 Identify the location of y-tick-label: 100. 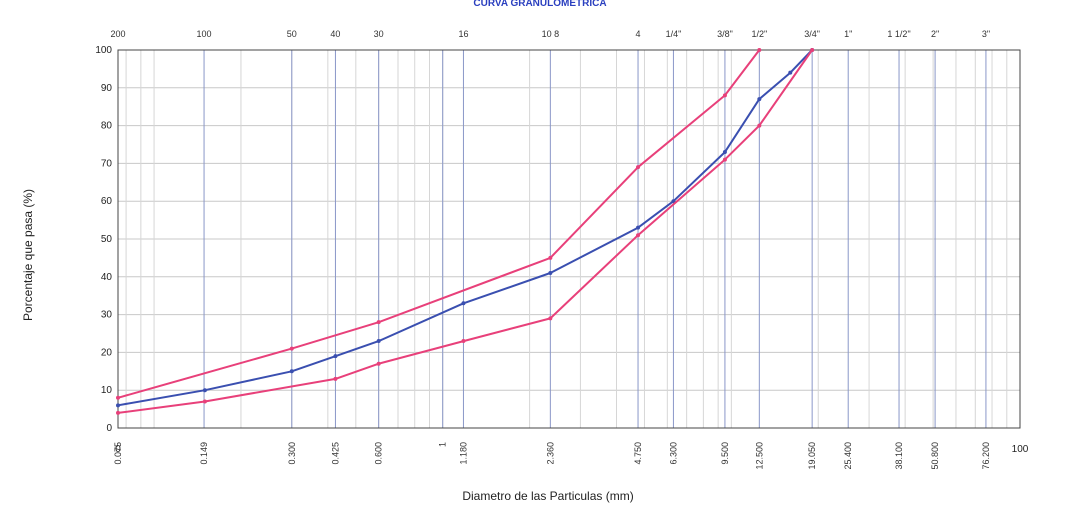
(103, 50).